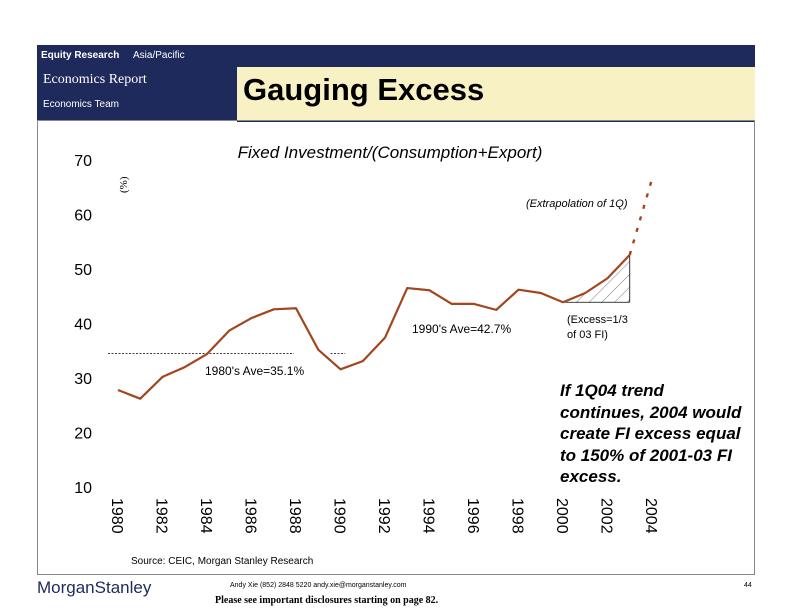  What do you see at coordinates (428, 516) in the screenshot?
I see `x-tick-label: 1994` at bounding box center [428, 516].